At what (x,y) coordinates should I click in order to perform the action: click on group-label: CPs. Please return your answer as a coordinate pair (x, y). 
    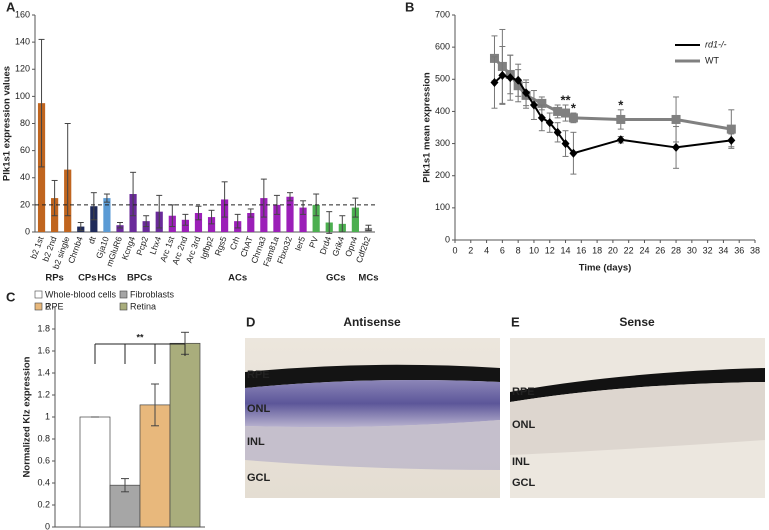
    Looking at the image, I should click on (87, 278).